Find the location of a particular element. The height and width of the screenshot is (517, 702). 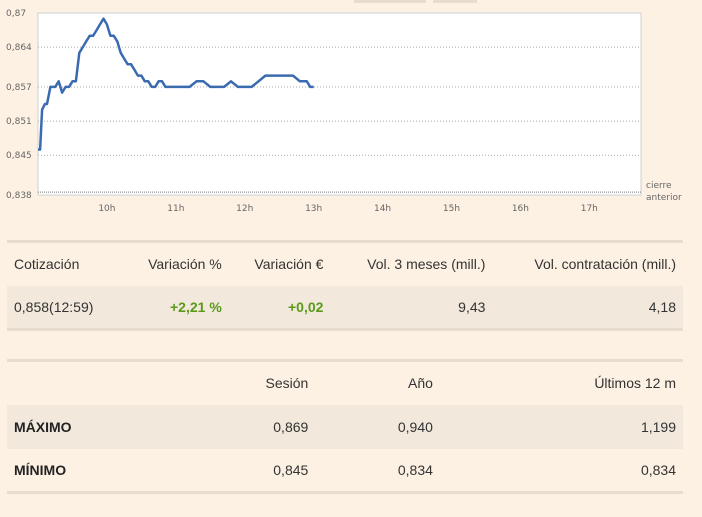

x-tick-label: 11h is located at coordinates (175, 209).